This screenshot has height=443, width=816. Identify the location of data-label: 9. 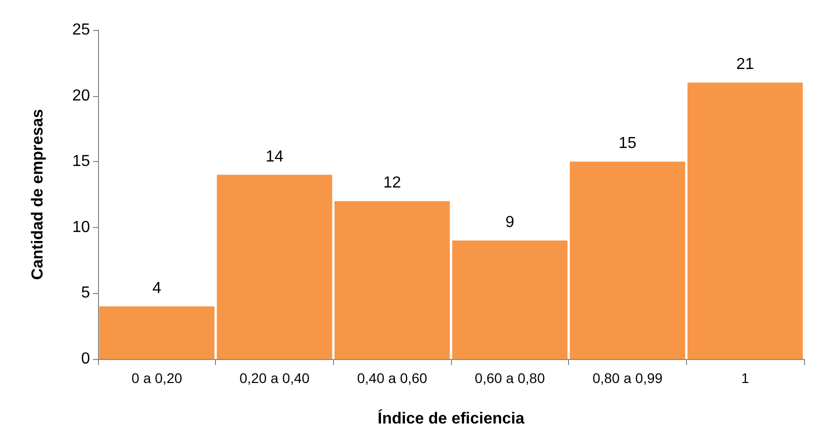
(509, 223).